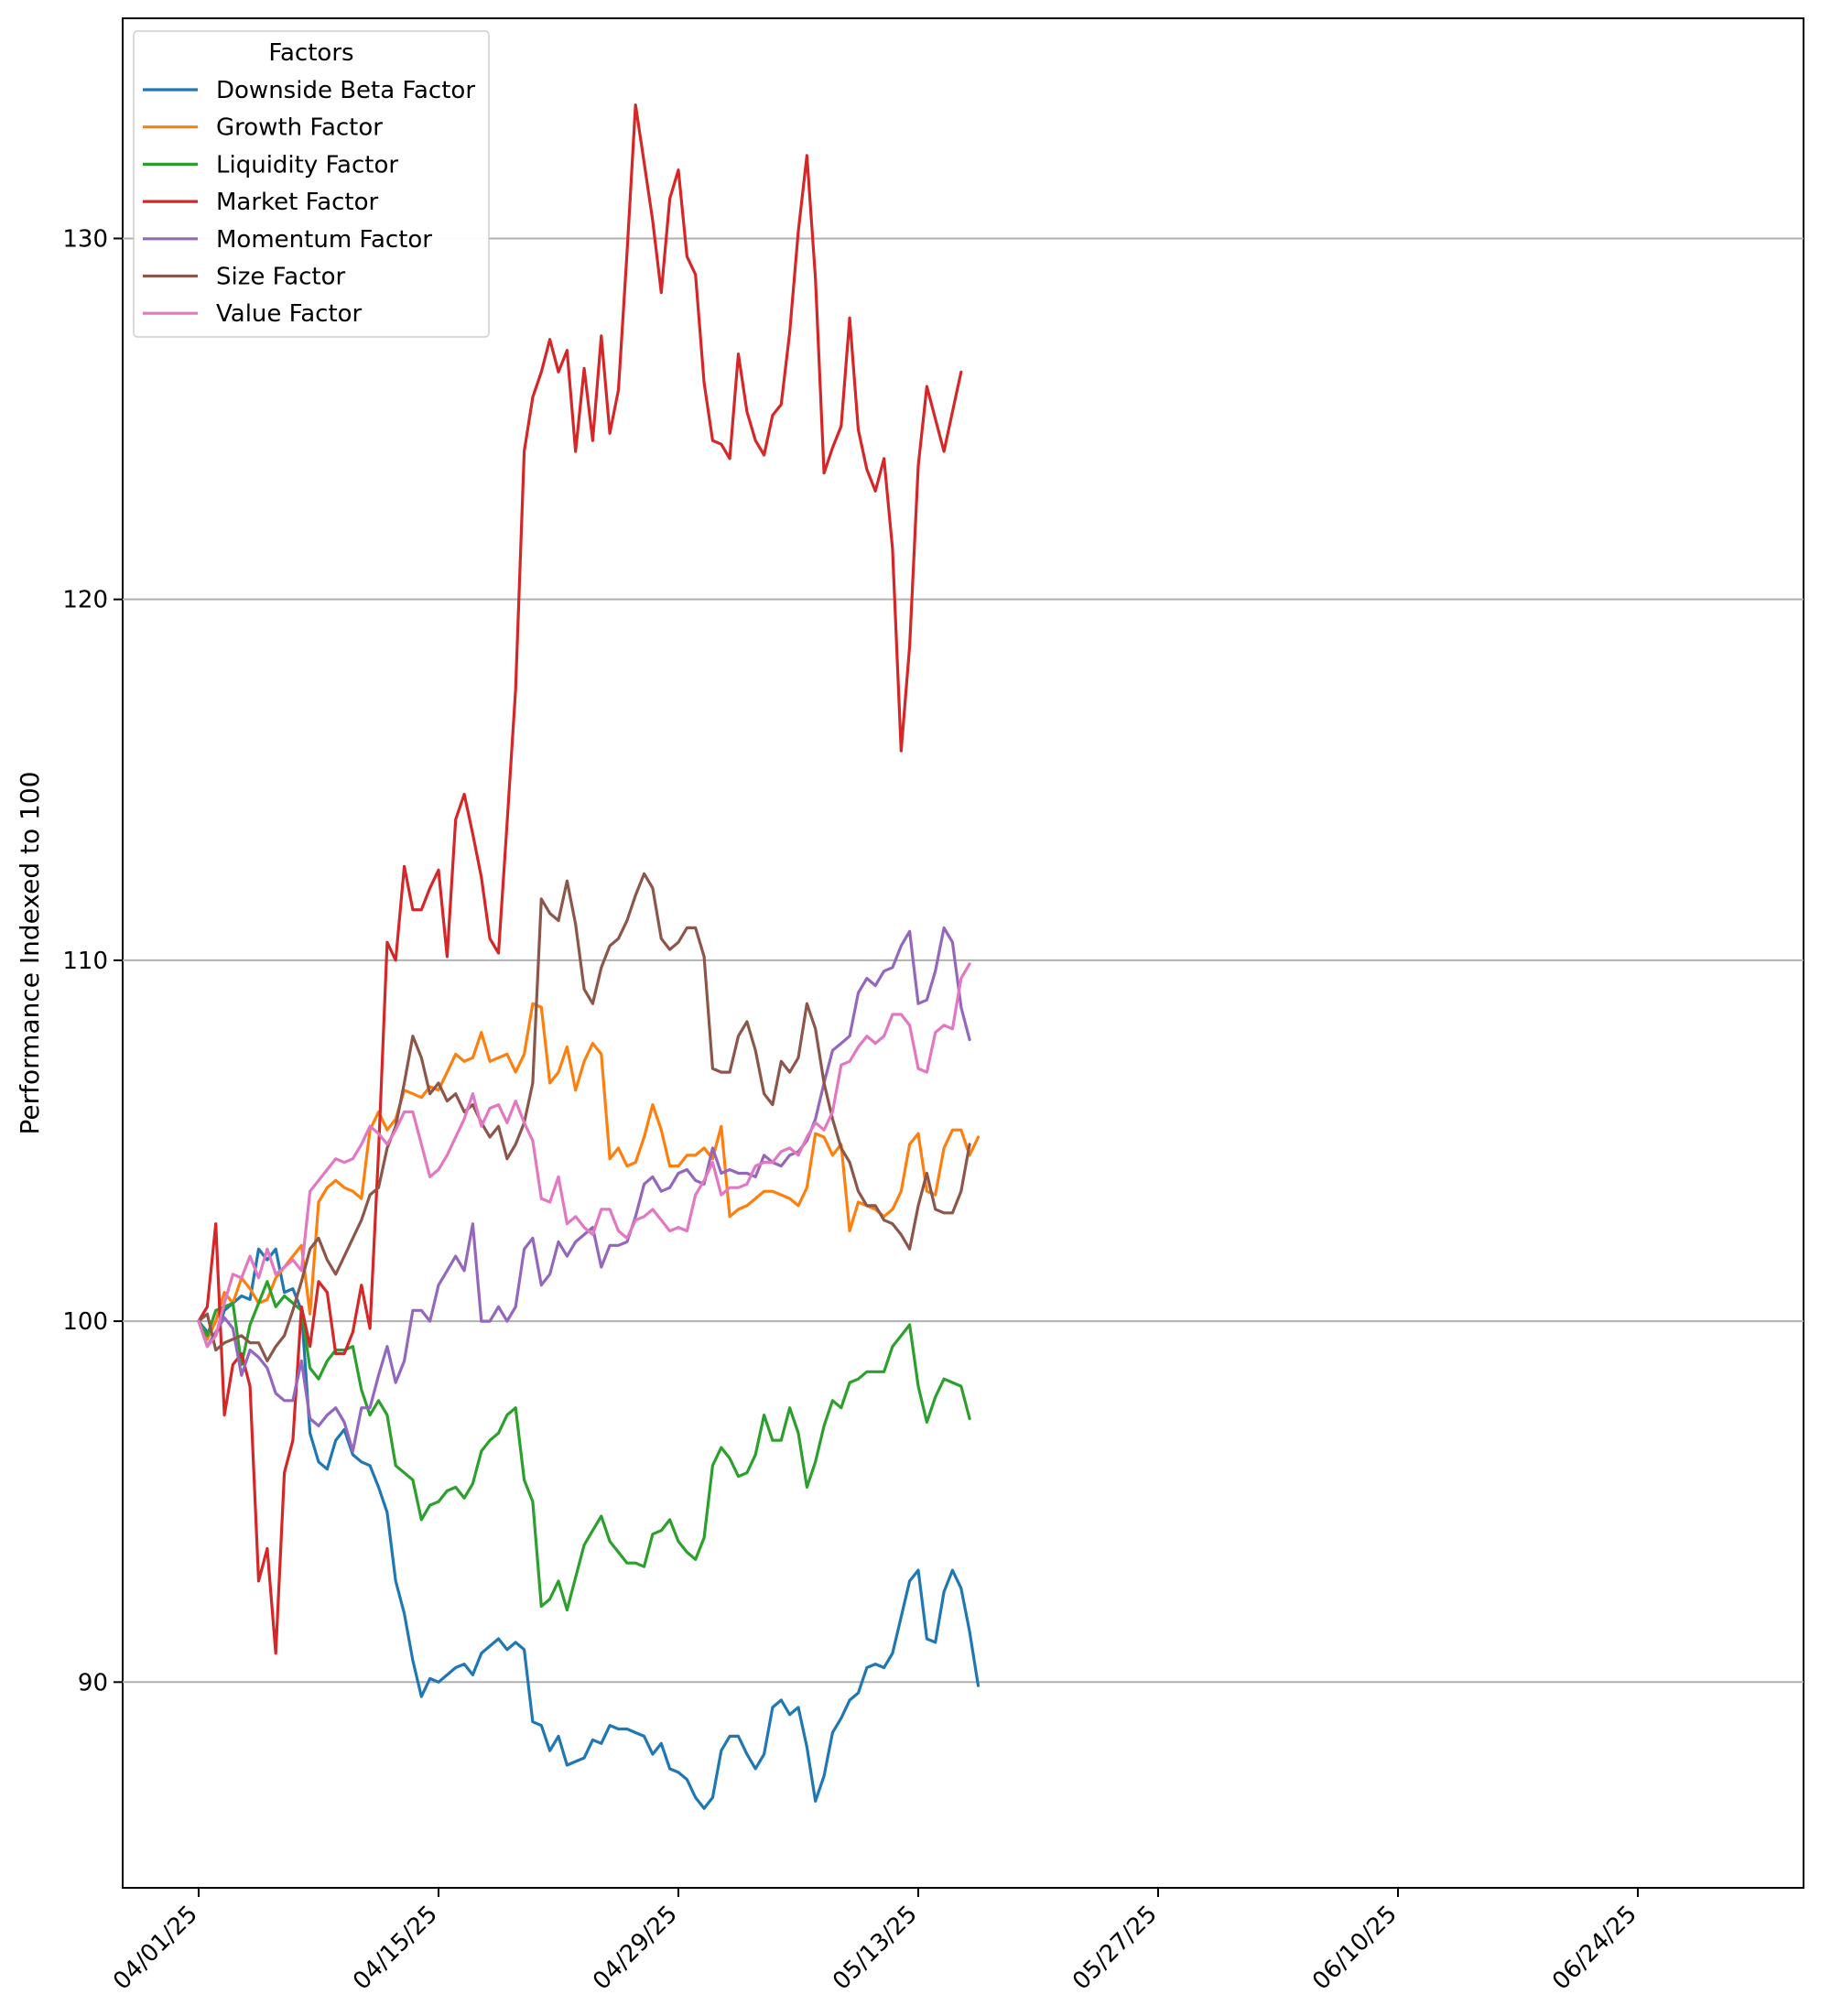 This screenshot has height=2016, width=1831. Describe the element at coordinates (1355, 1948) in the screenshot. I see `x-tick-label-5: 06/10/25` at that location.